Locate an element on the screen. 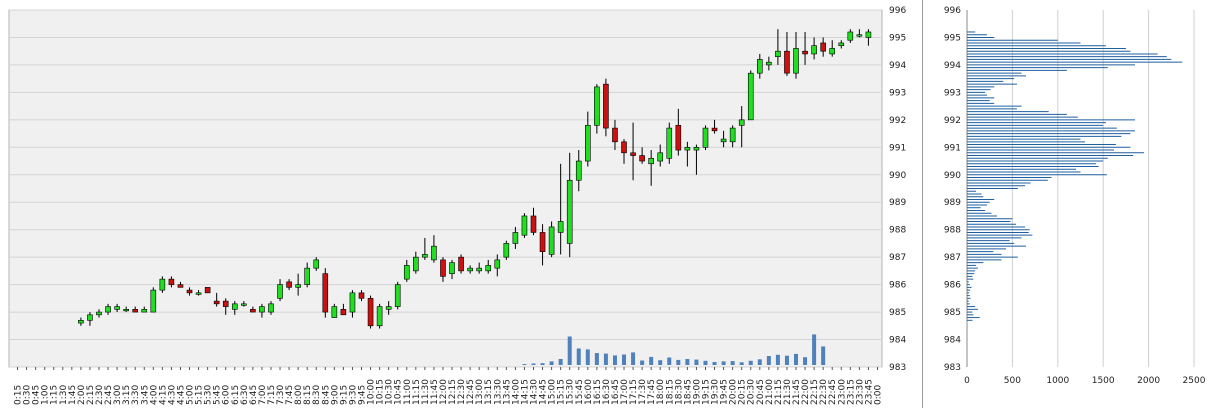 This screenshot has height=408, width=1211. profile-price-tick-label: 986 is located at coordinates (952, 286).